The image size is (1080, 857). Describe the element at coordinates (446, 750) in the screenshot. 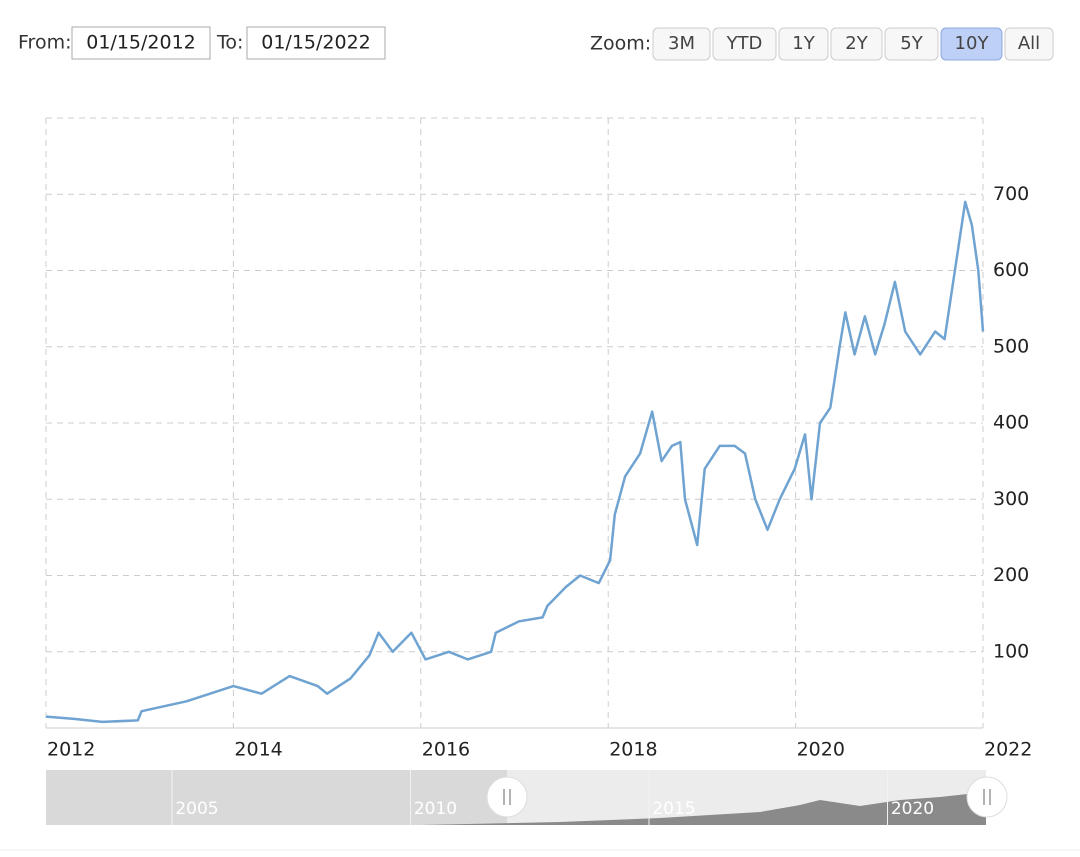

I see `x-tick-label: 2016` at that location.